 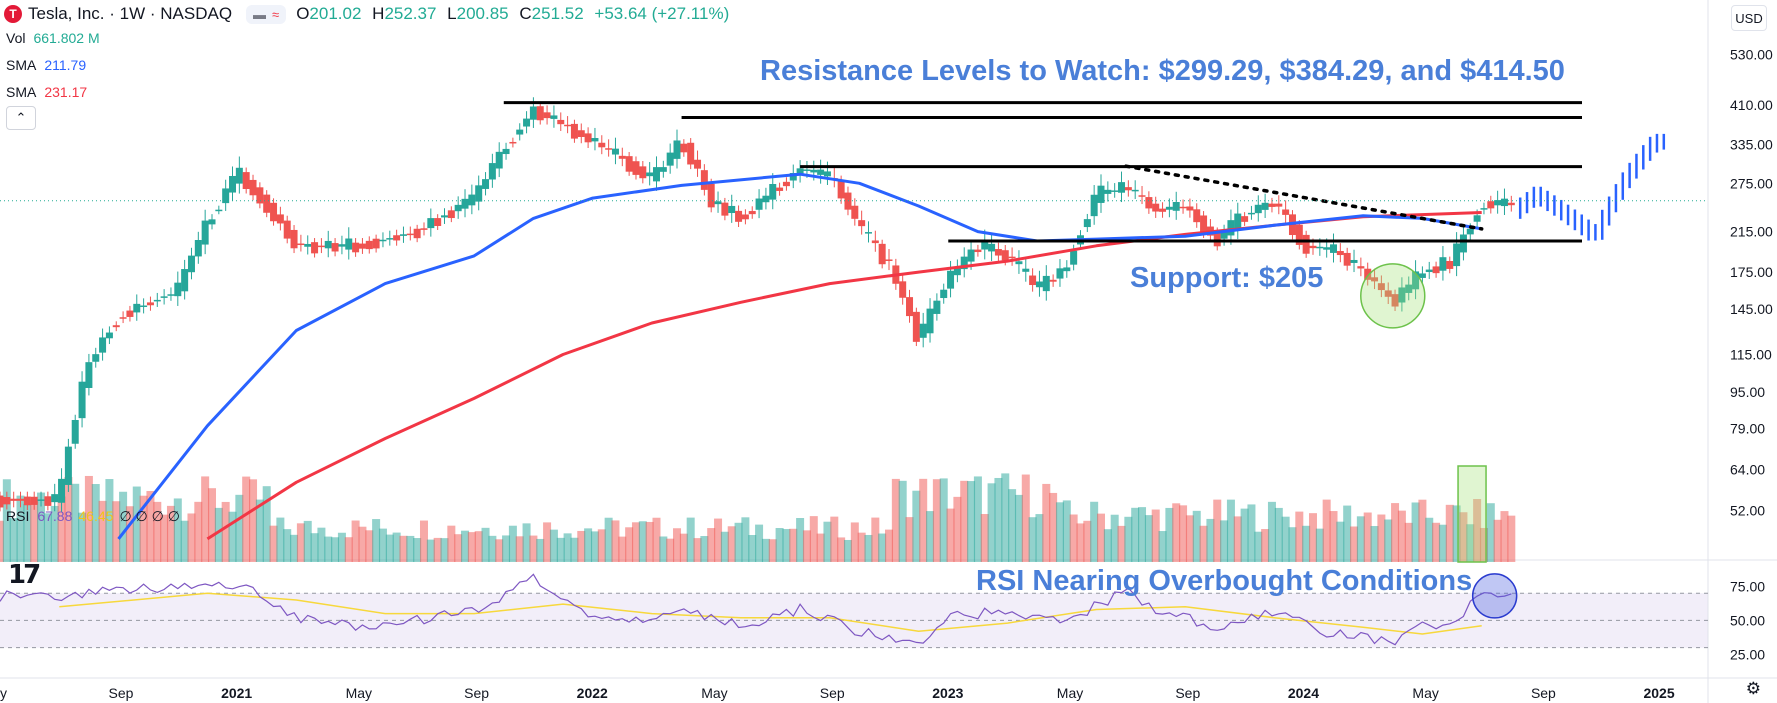 What do you see at coordinates (21, 118) in the screenshot?
I see `collapse-legend-button: ⌃` at bounding box center [21, 118].